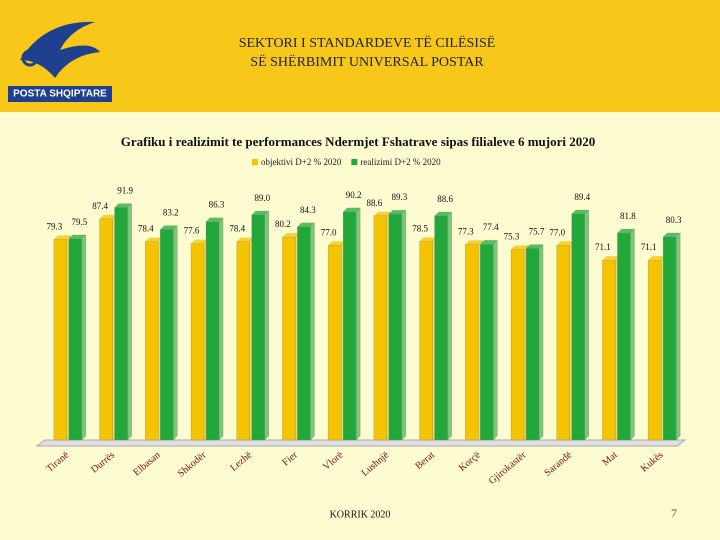  What do you see at coordinates (399, 197) in the screenshot?
I see `data-label: 89.3` at bounding box center [399, 197].